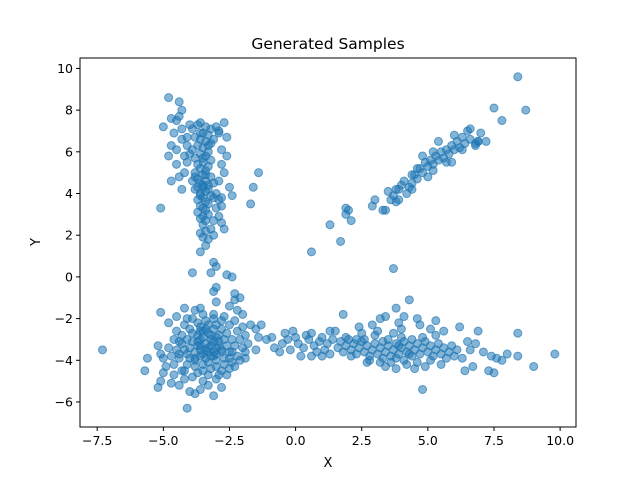 Image resolution: width=640 pixels, height=484 pixels. What do you see at coordinates (327, 44) in the screenshot?
I see `chart-title: Generated Samples` at bounding box center [327, 44].